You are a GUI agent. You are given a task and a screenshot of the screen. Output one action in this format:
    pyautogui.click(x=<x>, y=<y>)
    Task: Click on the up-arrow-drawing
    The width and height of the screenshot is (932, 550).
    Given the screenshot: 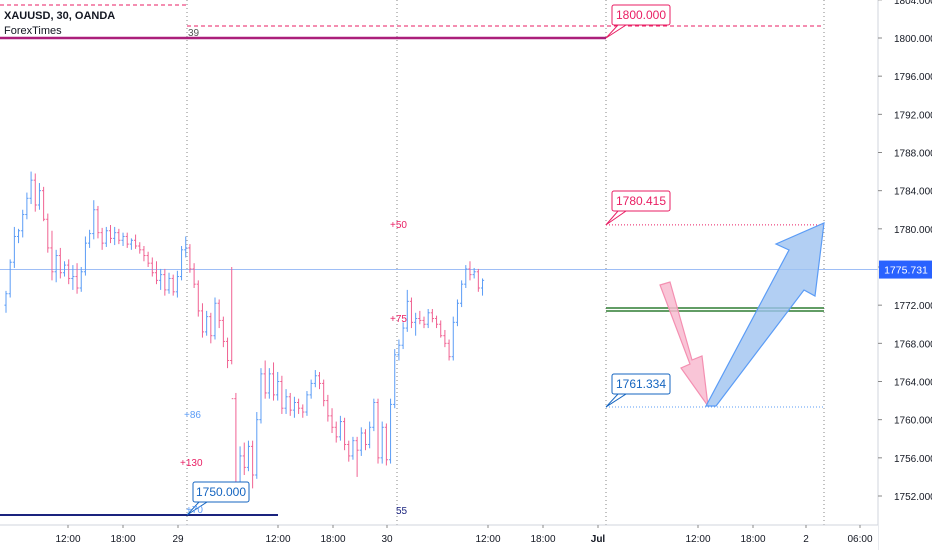 What is the action you would take?
    pyautogui.click(x=765, y=314)
    